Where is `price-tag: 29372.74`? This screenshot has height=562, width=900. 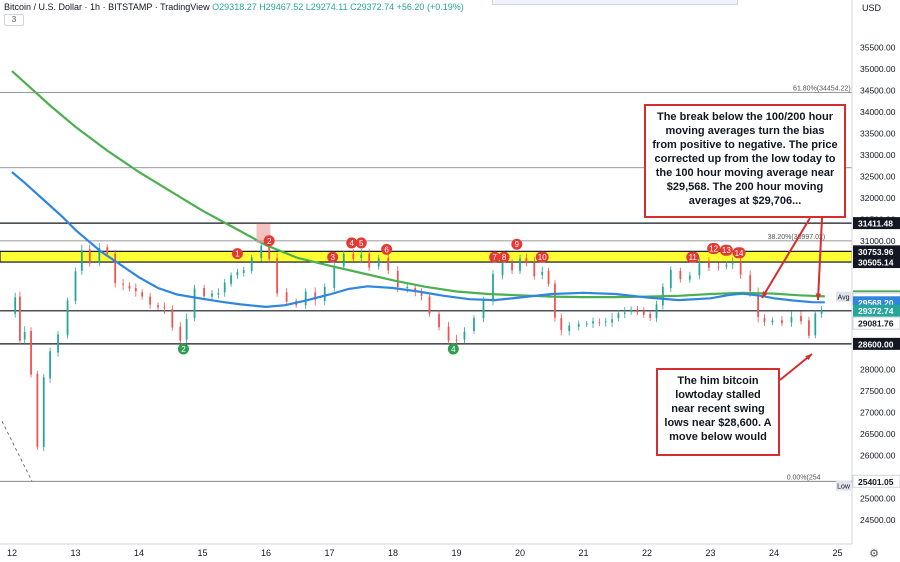 price-tag: 29372.74 is located at coordinates (876, 310).